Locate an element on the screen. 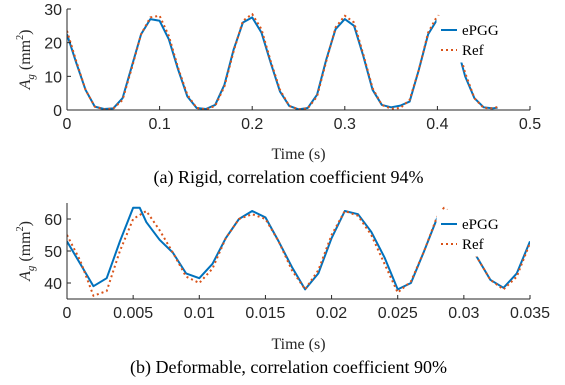 Image resolution: width=565 pixels, height=385 pixels. x-tick-label: 0.2 is located at coordinates (252, 124).